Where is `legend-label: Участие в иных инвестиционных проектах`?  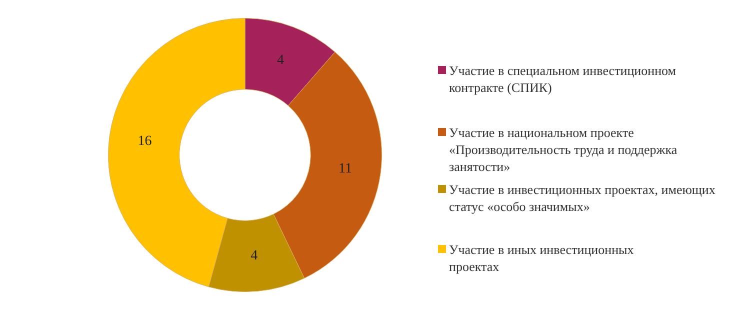 legend-label: Участие в иных инвестиционных проектах is located at coordinates (542, 258).